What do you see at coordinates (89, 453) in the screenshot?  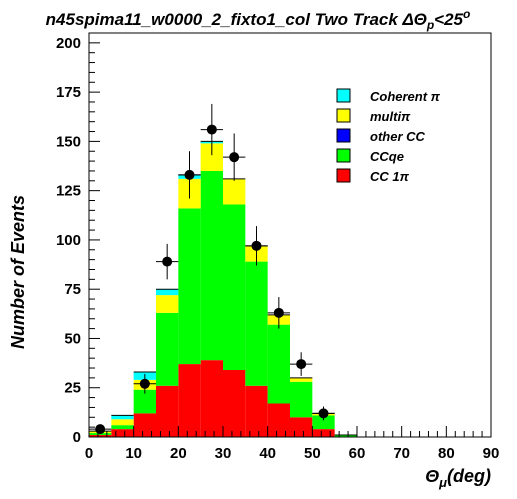 I see `x-tick-label-0: 0` at bounding box center [89, 453].